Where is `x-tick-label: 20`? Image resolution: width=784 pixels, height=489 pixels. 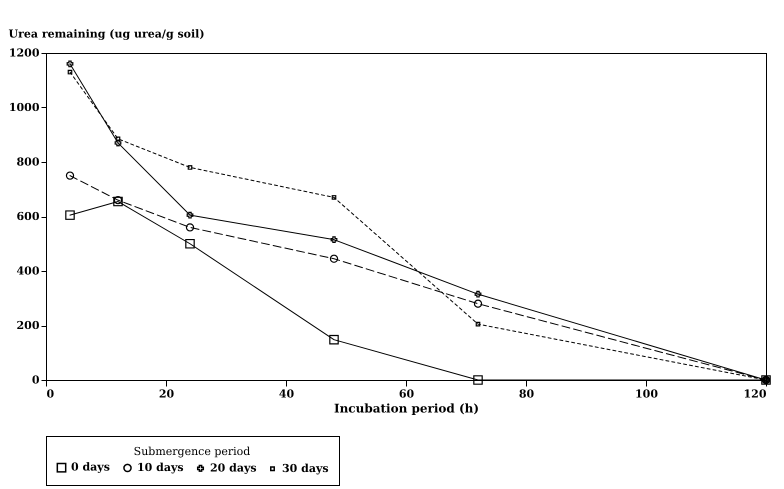 x-tick-label: 20 is located at coordinates (166, 394).